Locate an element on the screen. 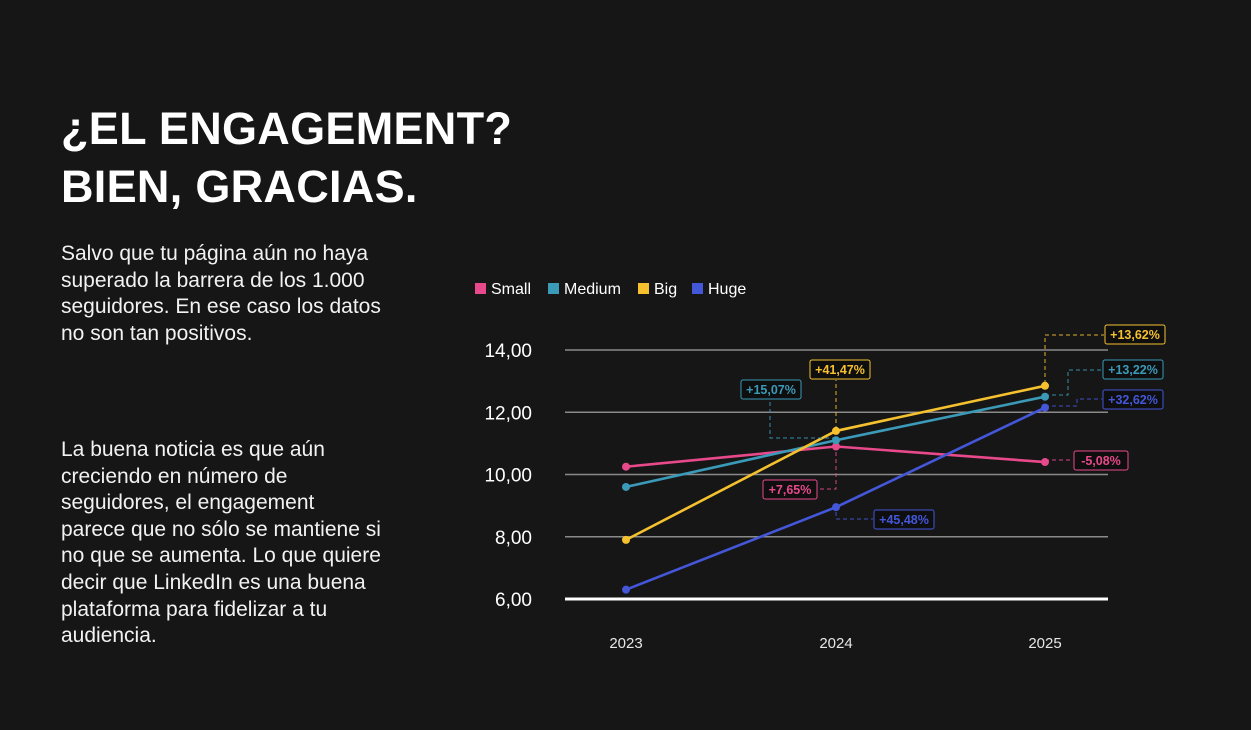 This screenshot has width=1251, height=730. annotation-label: +7,65% is located at coordinates (790, 490).